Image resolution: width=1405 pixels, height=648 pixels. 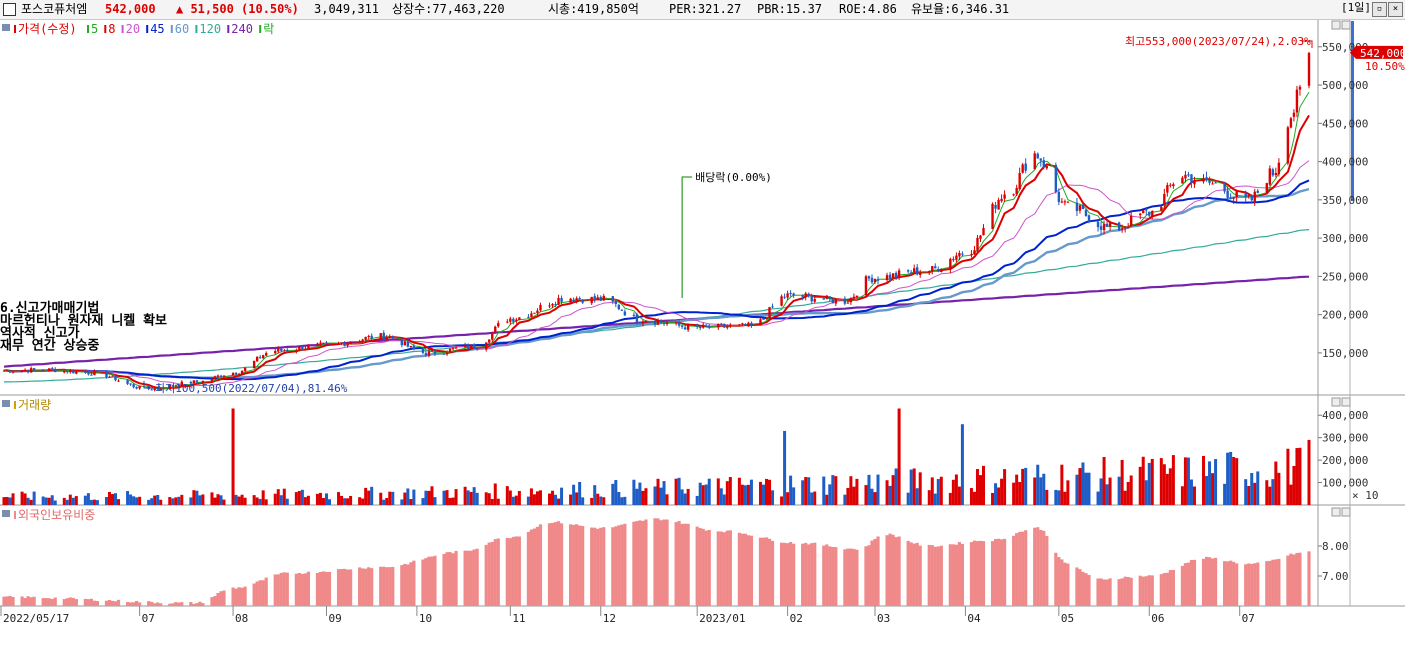 What do you see at coordinates (54, 9) in the screenshot?
I see `stock-name: 포스코퓨처엠` at bounding box center [54, 9].